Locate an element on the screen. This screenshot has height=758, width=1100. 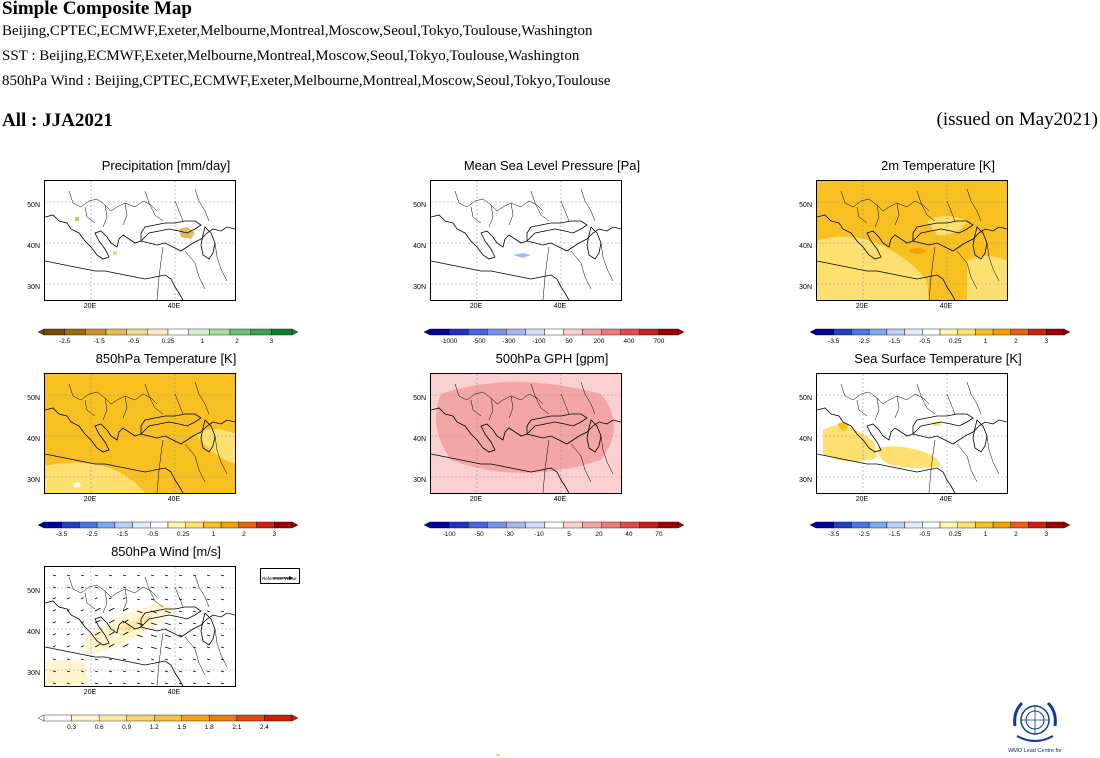
colorbar-tick-label: 2 is located at coordinates (1016, 534).